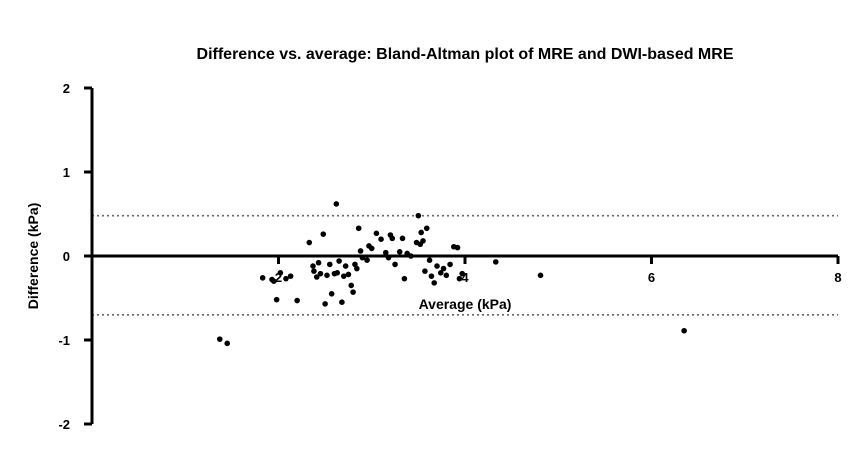  What do you see at coordinates (66, 88) in the screenshot?
I see `y-tick-label: 2` at bounding box center [66, 88].